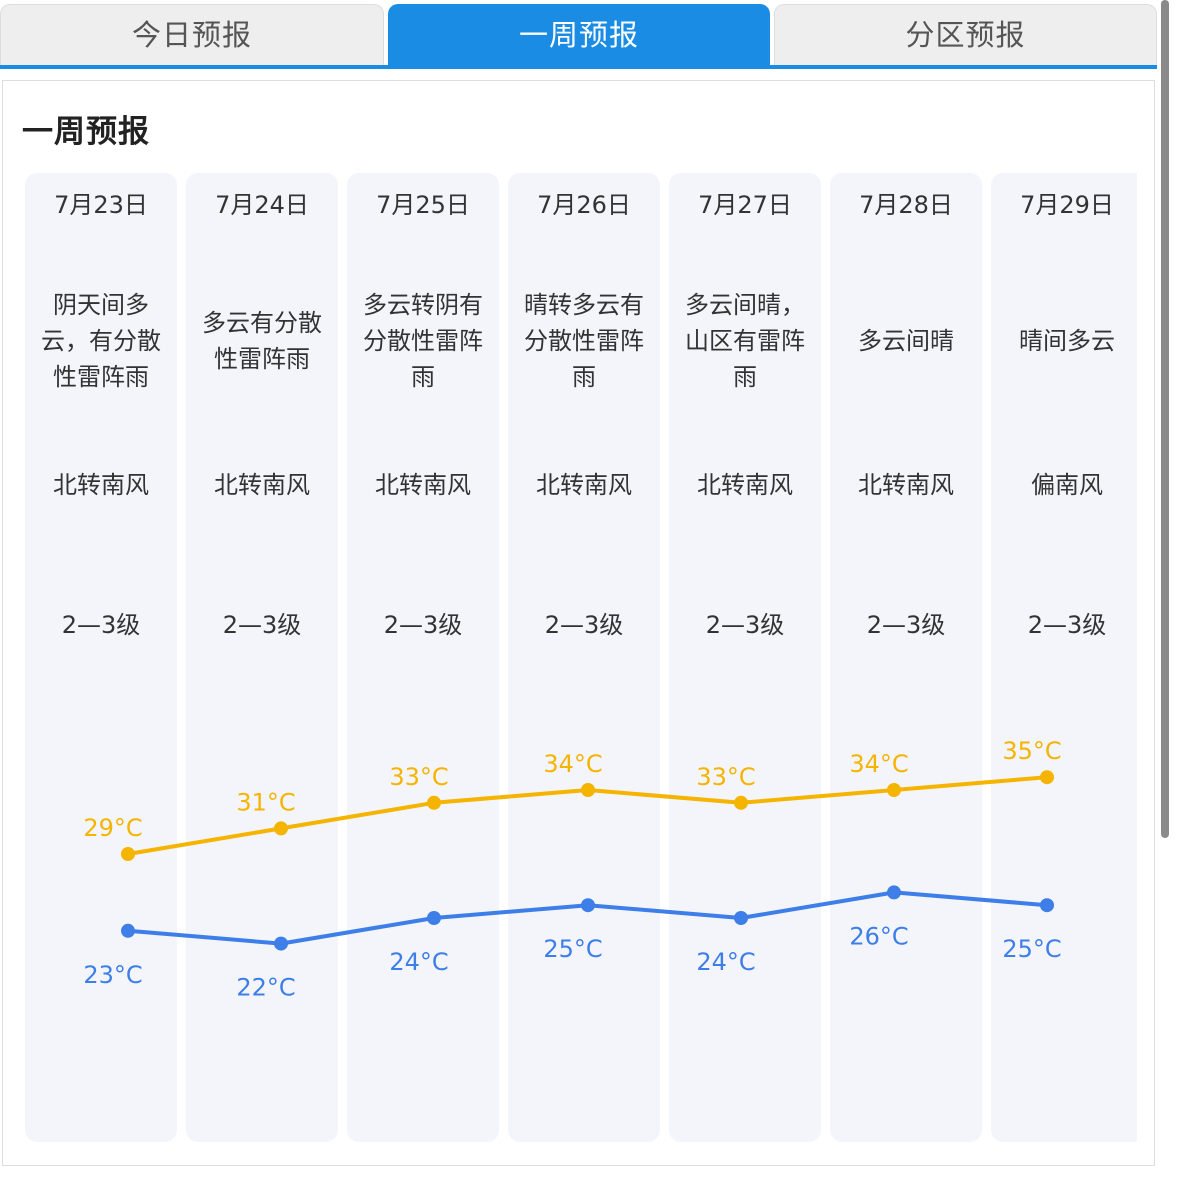 This screenshot has height=1177, width=1179. I want to click on low-temp-label: 22°C, so click(265, 988).